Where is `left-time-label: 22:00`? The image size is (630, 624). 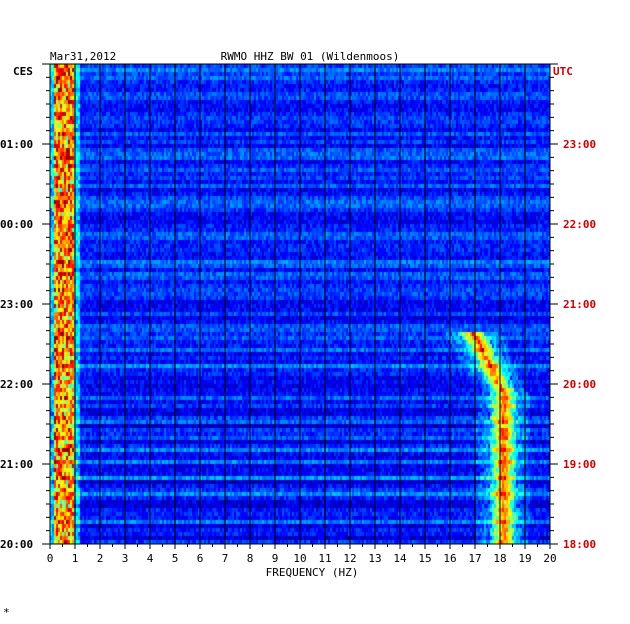
left-time-label: 22:00 is located at coordinates (16, 384).